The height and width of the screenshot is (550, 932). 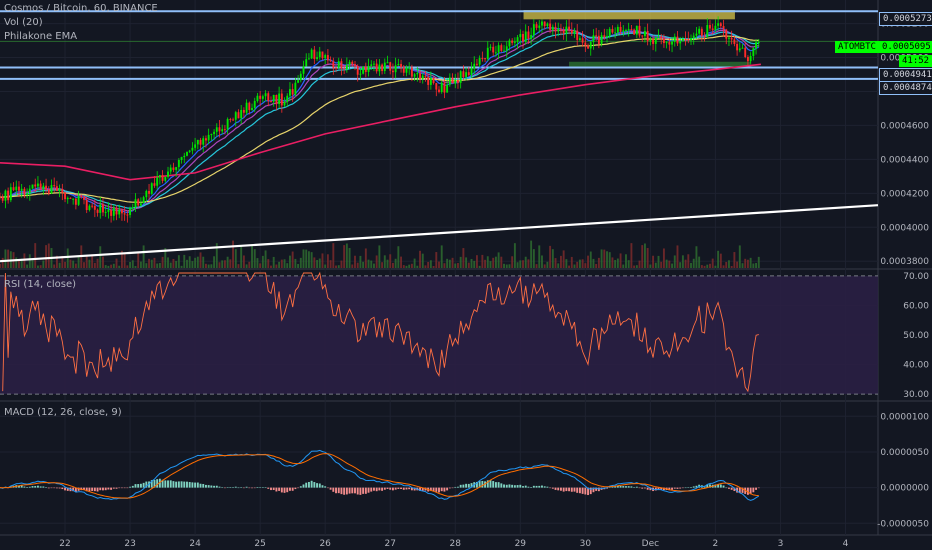 I want to click on trendline-layer, so click(x=439, y=233).